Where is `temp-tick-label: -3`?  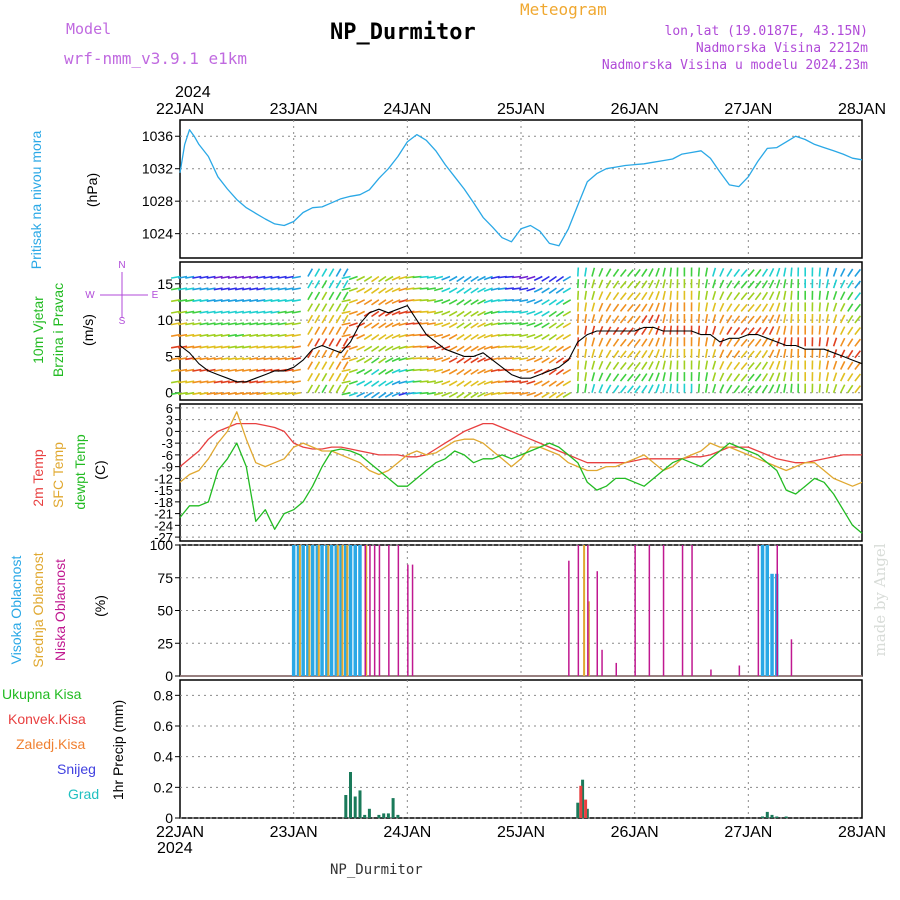 temp-tick-label: -3 is located at coordinates (167, 443).